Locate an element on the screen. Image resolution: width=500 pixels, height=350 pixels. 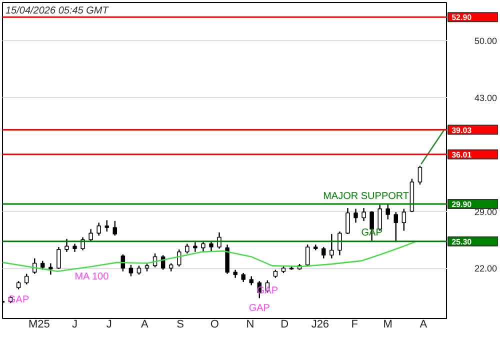
ref-line-label: 25.30 is located at coordinates (462, 241).